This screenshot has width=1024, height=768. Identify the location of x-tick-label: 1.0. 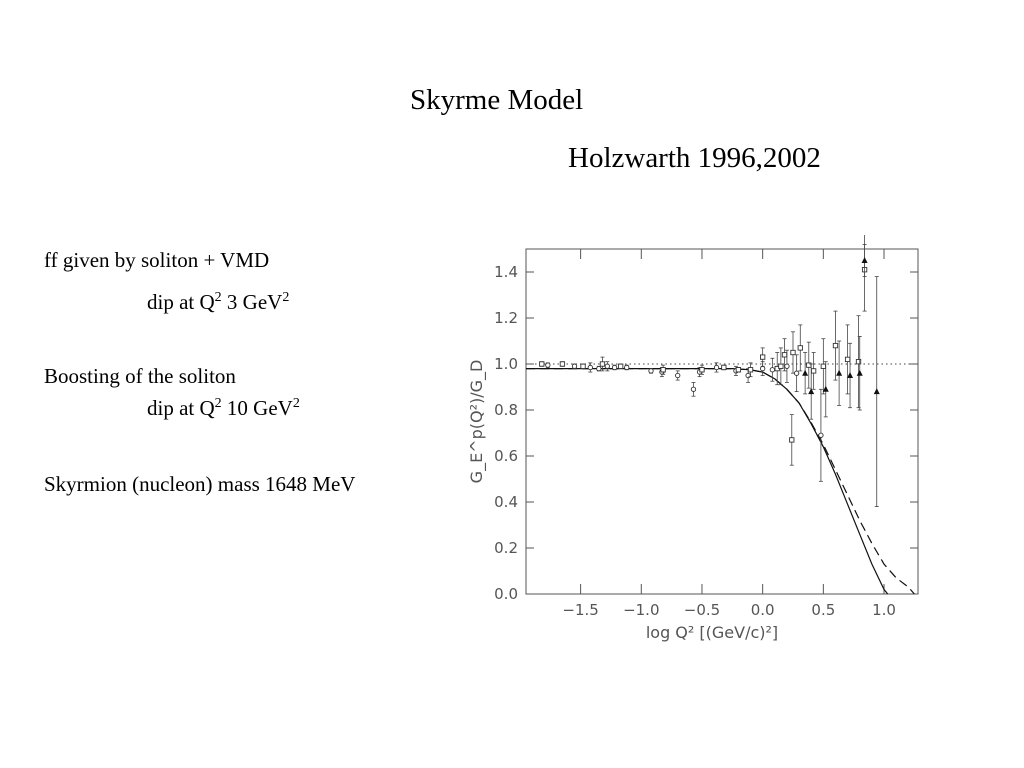
(884, 610).